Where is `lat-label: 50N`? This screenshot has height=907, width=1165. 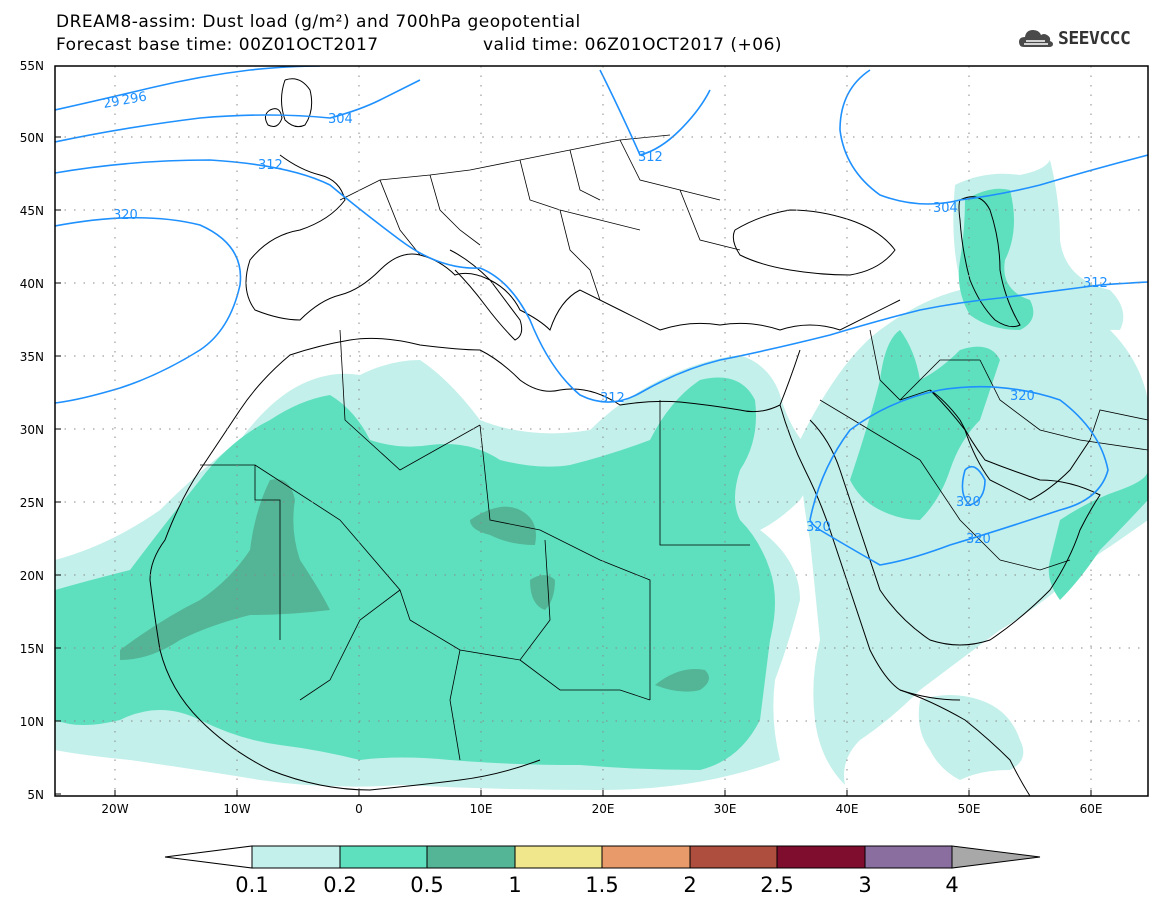 lat-label: 50N is located at coordinates (32, 138).